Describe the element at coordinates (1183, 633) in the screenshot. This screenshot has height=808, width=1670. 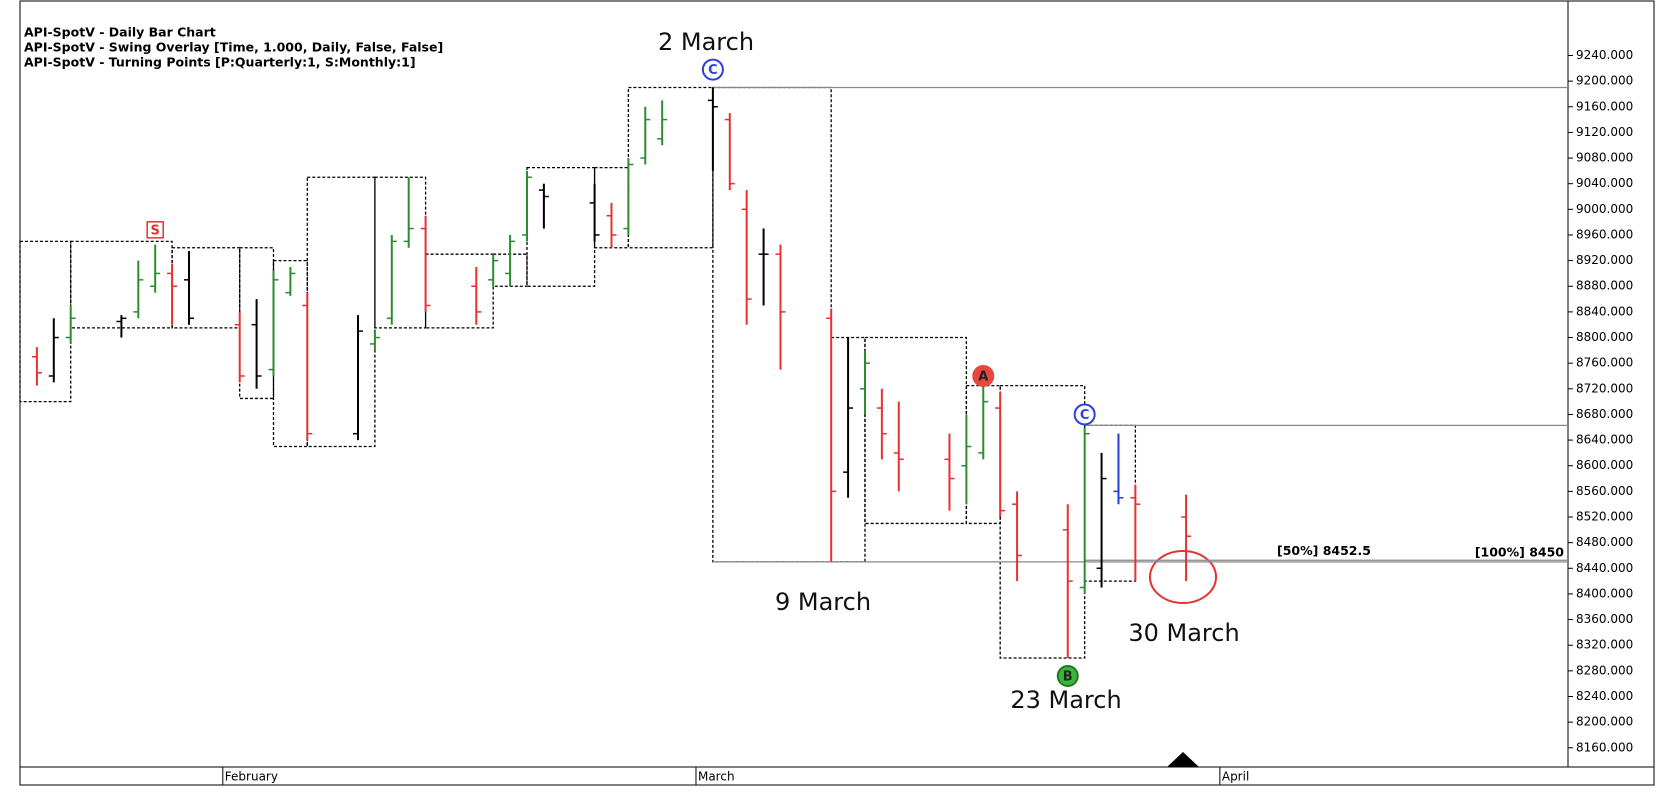
I see `annotation: 30 March` at that location.